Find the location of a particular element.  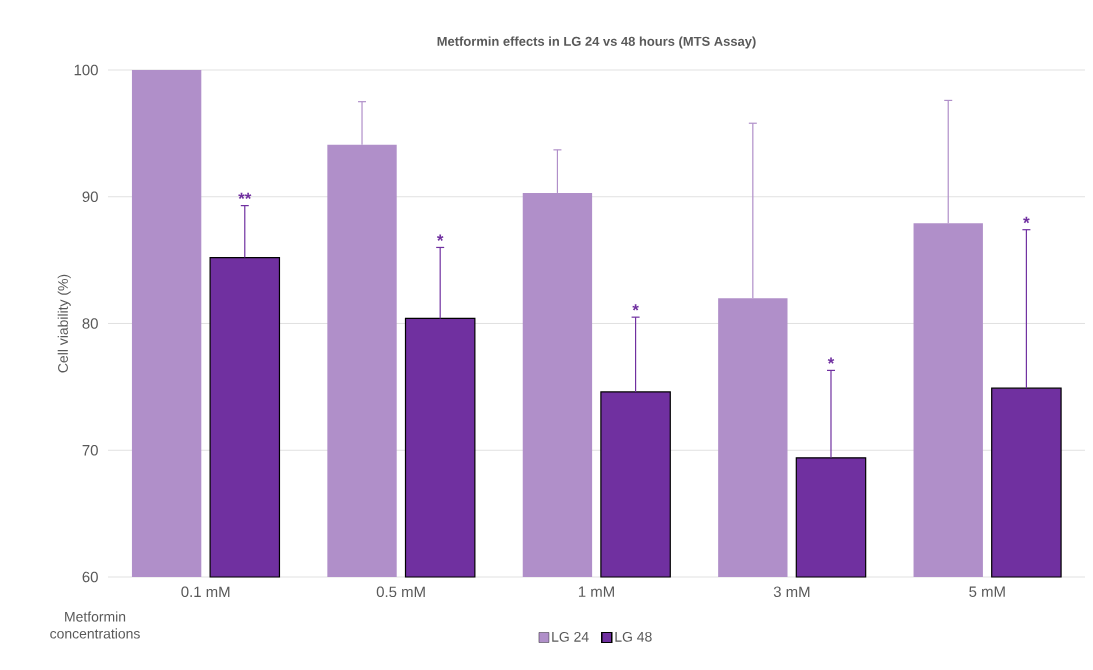

x-tick-label: 1 mM is located at coordinates (596, 591).